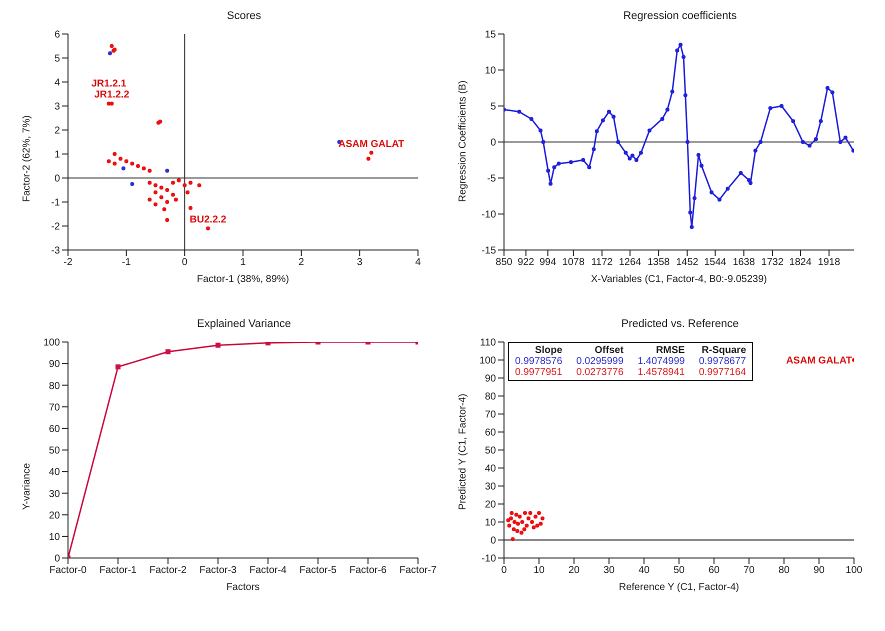  What do you see at coordinates (600, 372) in the screenshot?
I see `annotation: 0.0273776` at bounding box center [600, 372].